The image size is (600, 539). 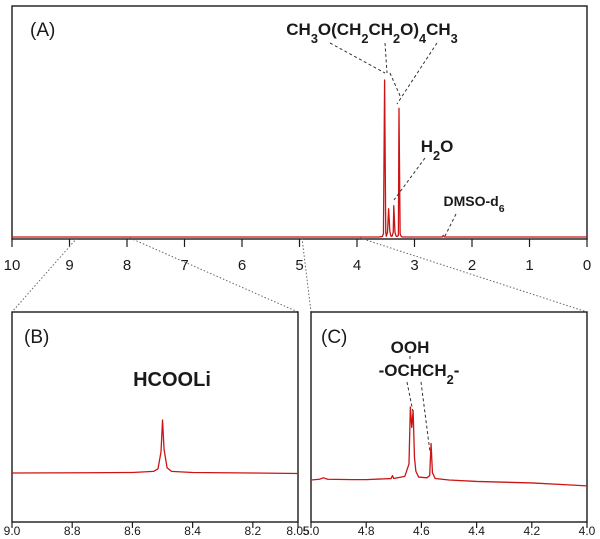 I want to click on x-tick-label: 8.2, so click(x=252, y=531).